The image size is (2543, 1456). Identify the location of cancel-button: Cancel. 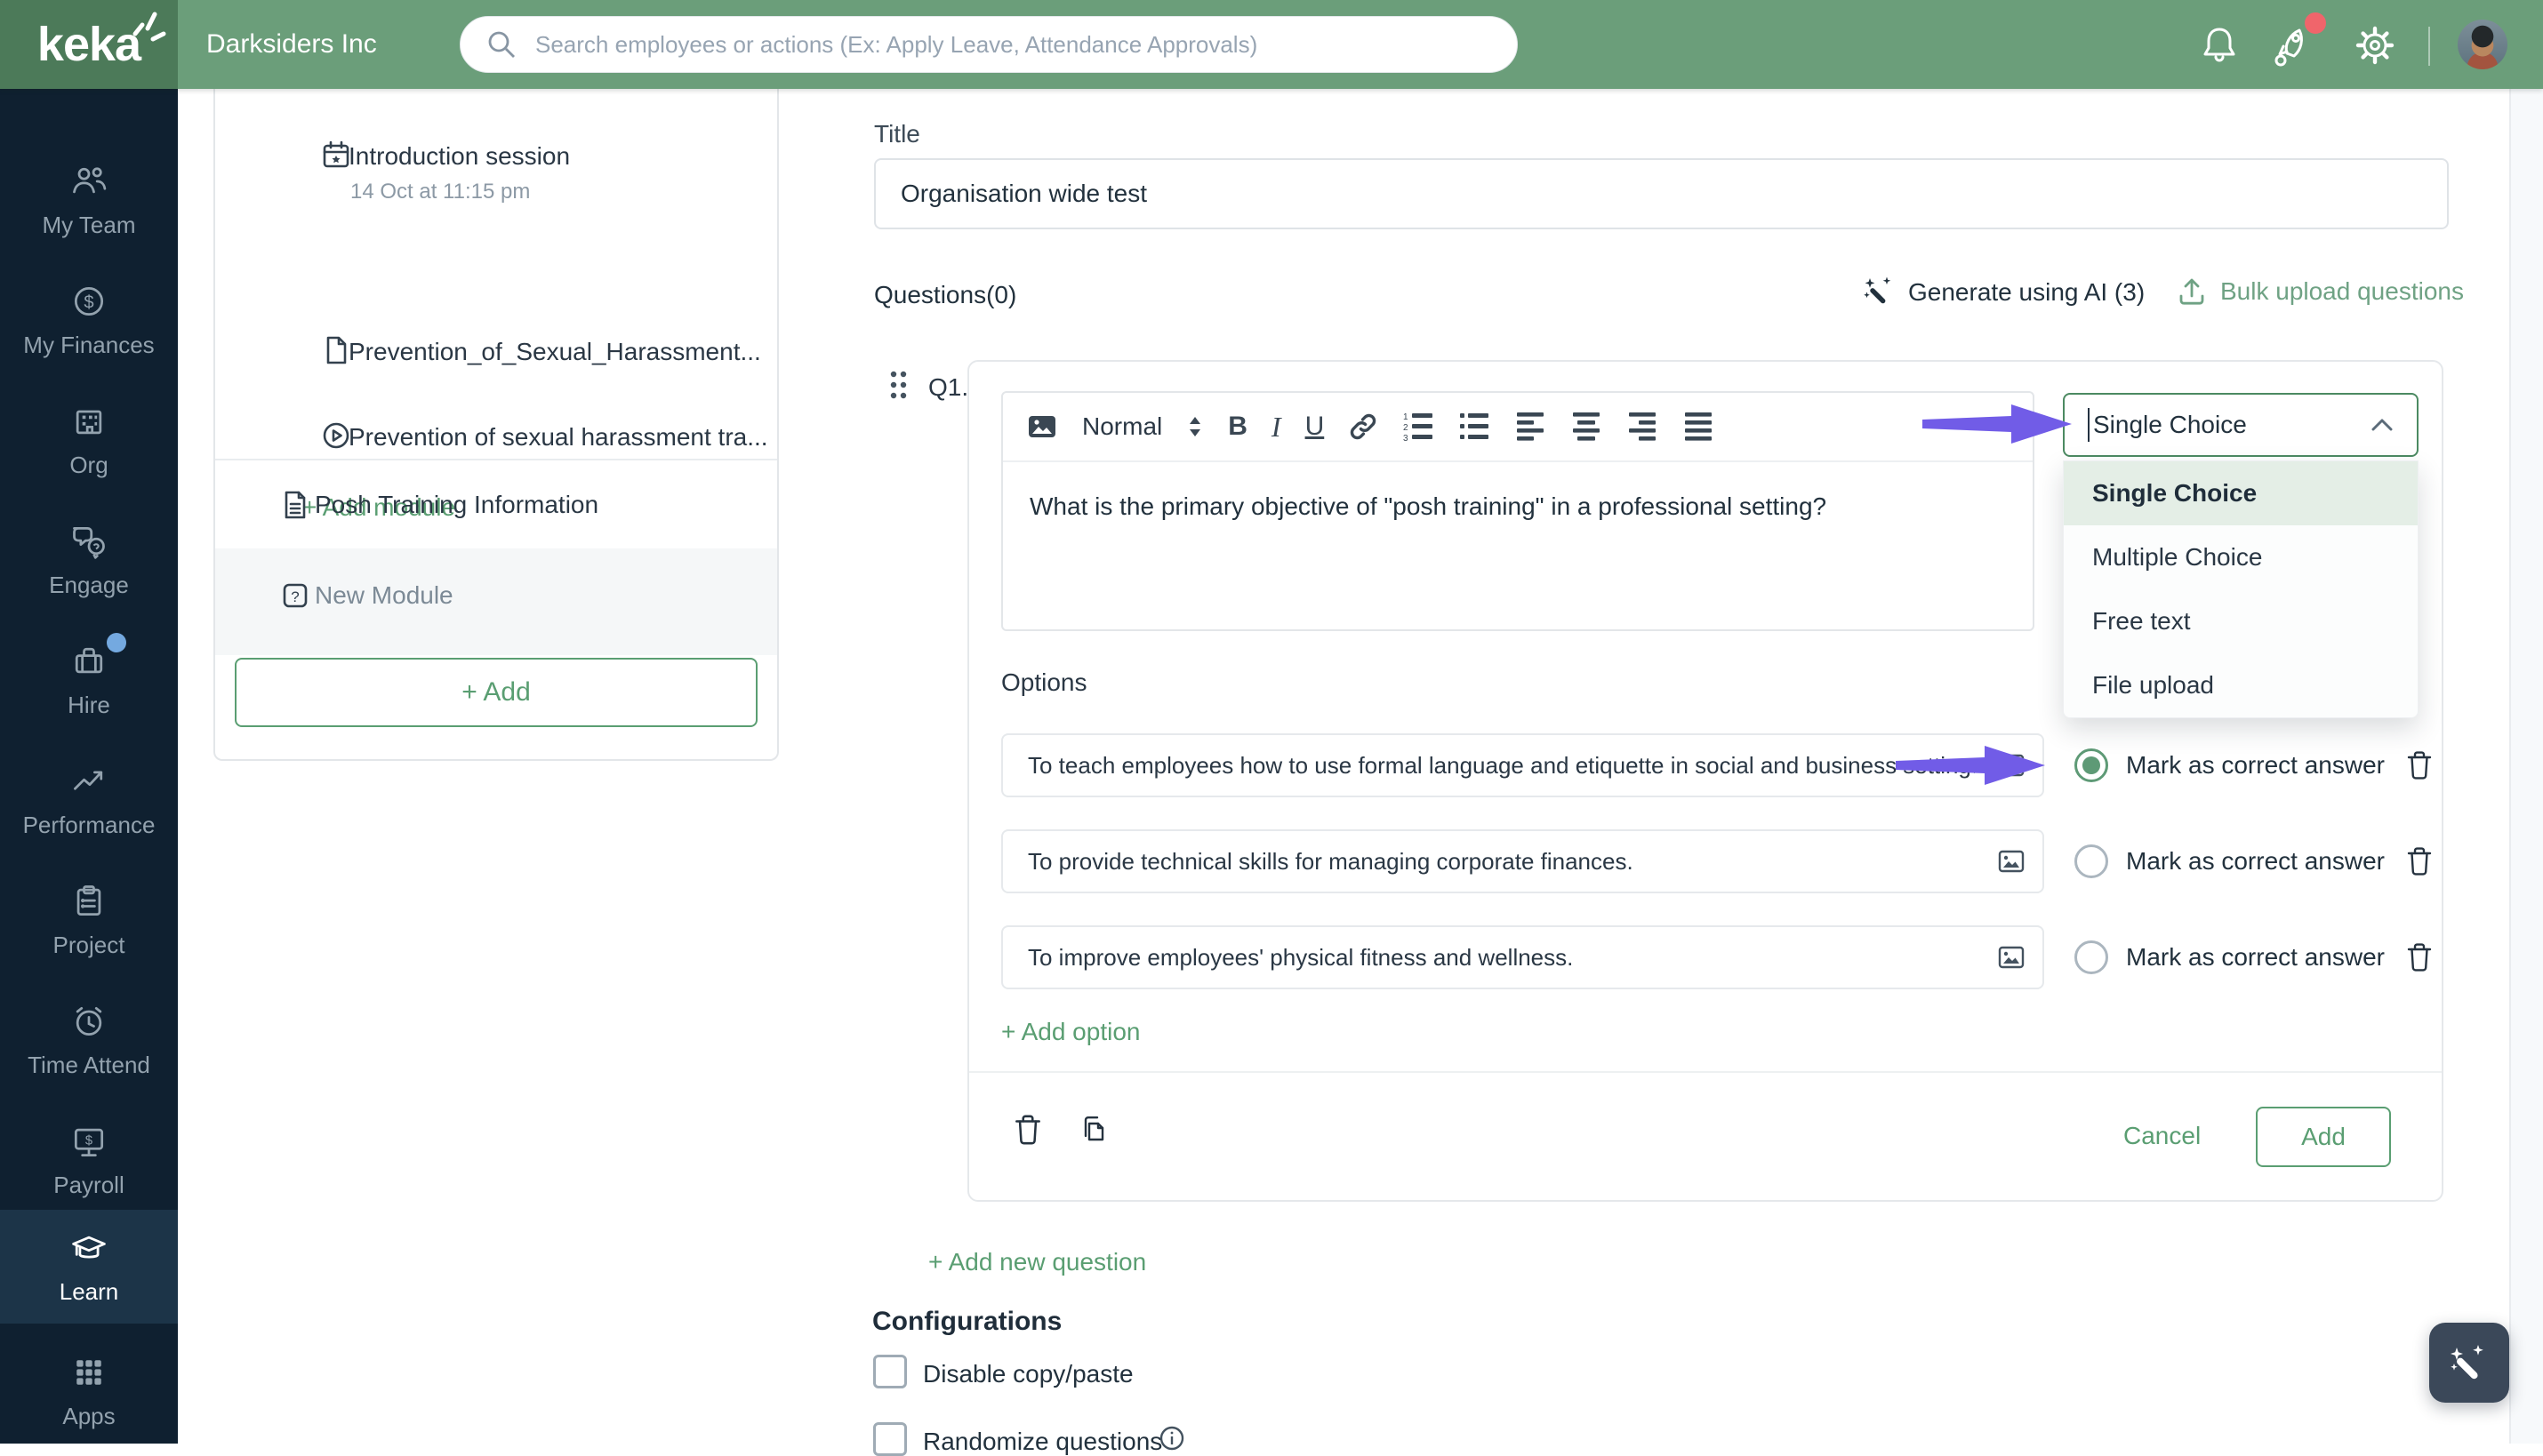
(2162, 1135).